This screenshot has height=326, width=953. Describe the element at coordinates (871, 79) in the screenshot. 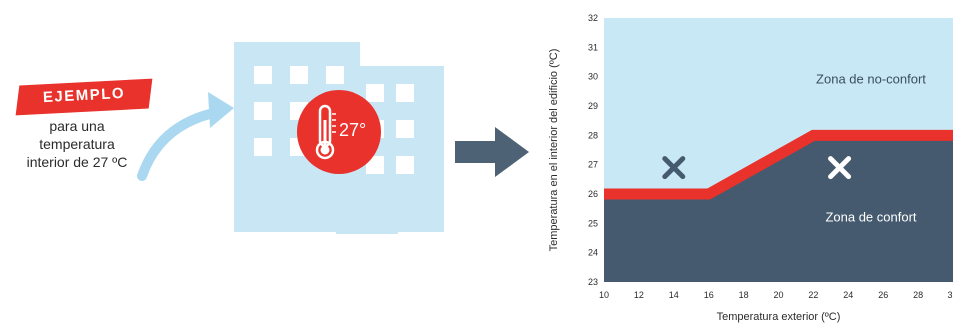

I see `no-comfort-zone-label: Zona de no-confort` at that location.